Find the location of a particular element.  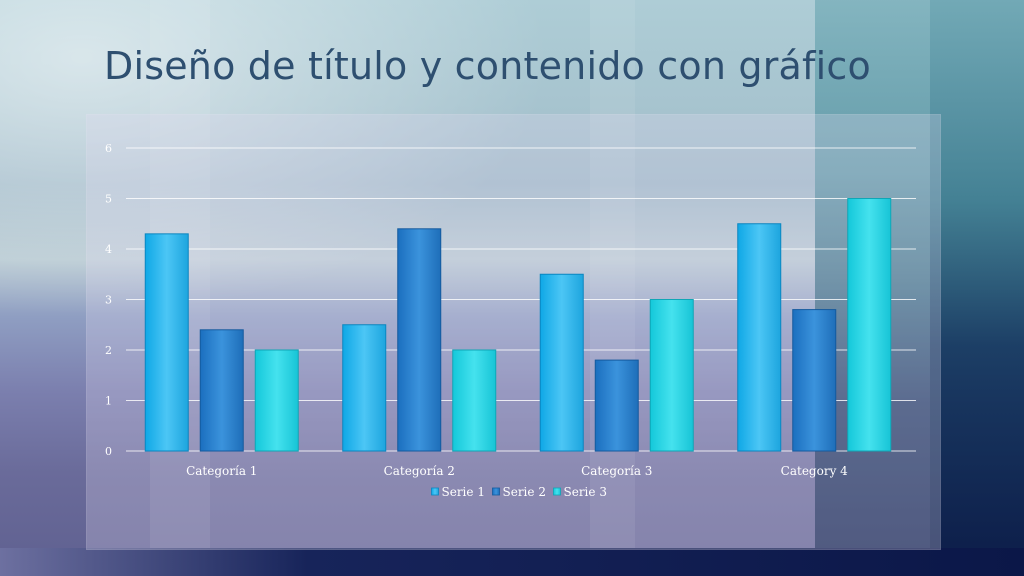

x-tick-label: Categoría 1 is located at coordinates (221, 471).